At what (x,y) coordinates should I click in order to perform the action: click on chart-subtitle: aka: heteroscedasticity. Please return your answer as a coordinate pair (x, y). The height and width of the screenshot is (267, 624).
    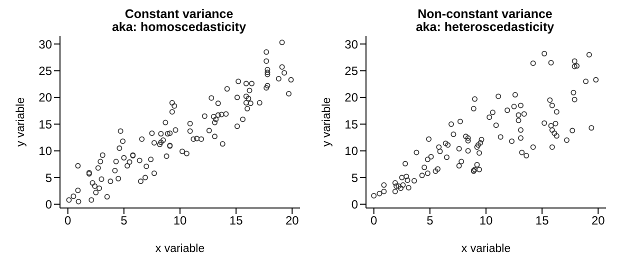
    Looking at the image, I should click on (485, 27).